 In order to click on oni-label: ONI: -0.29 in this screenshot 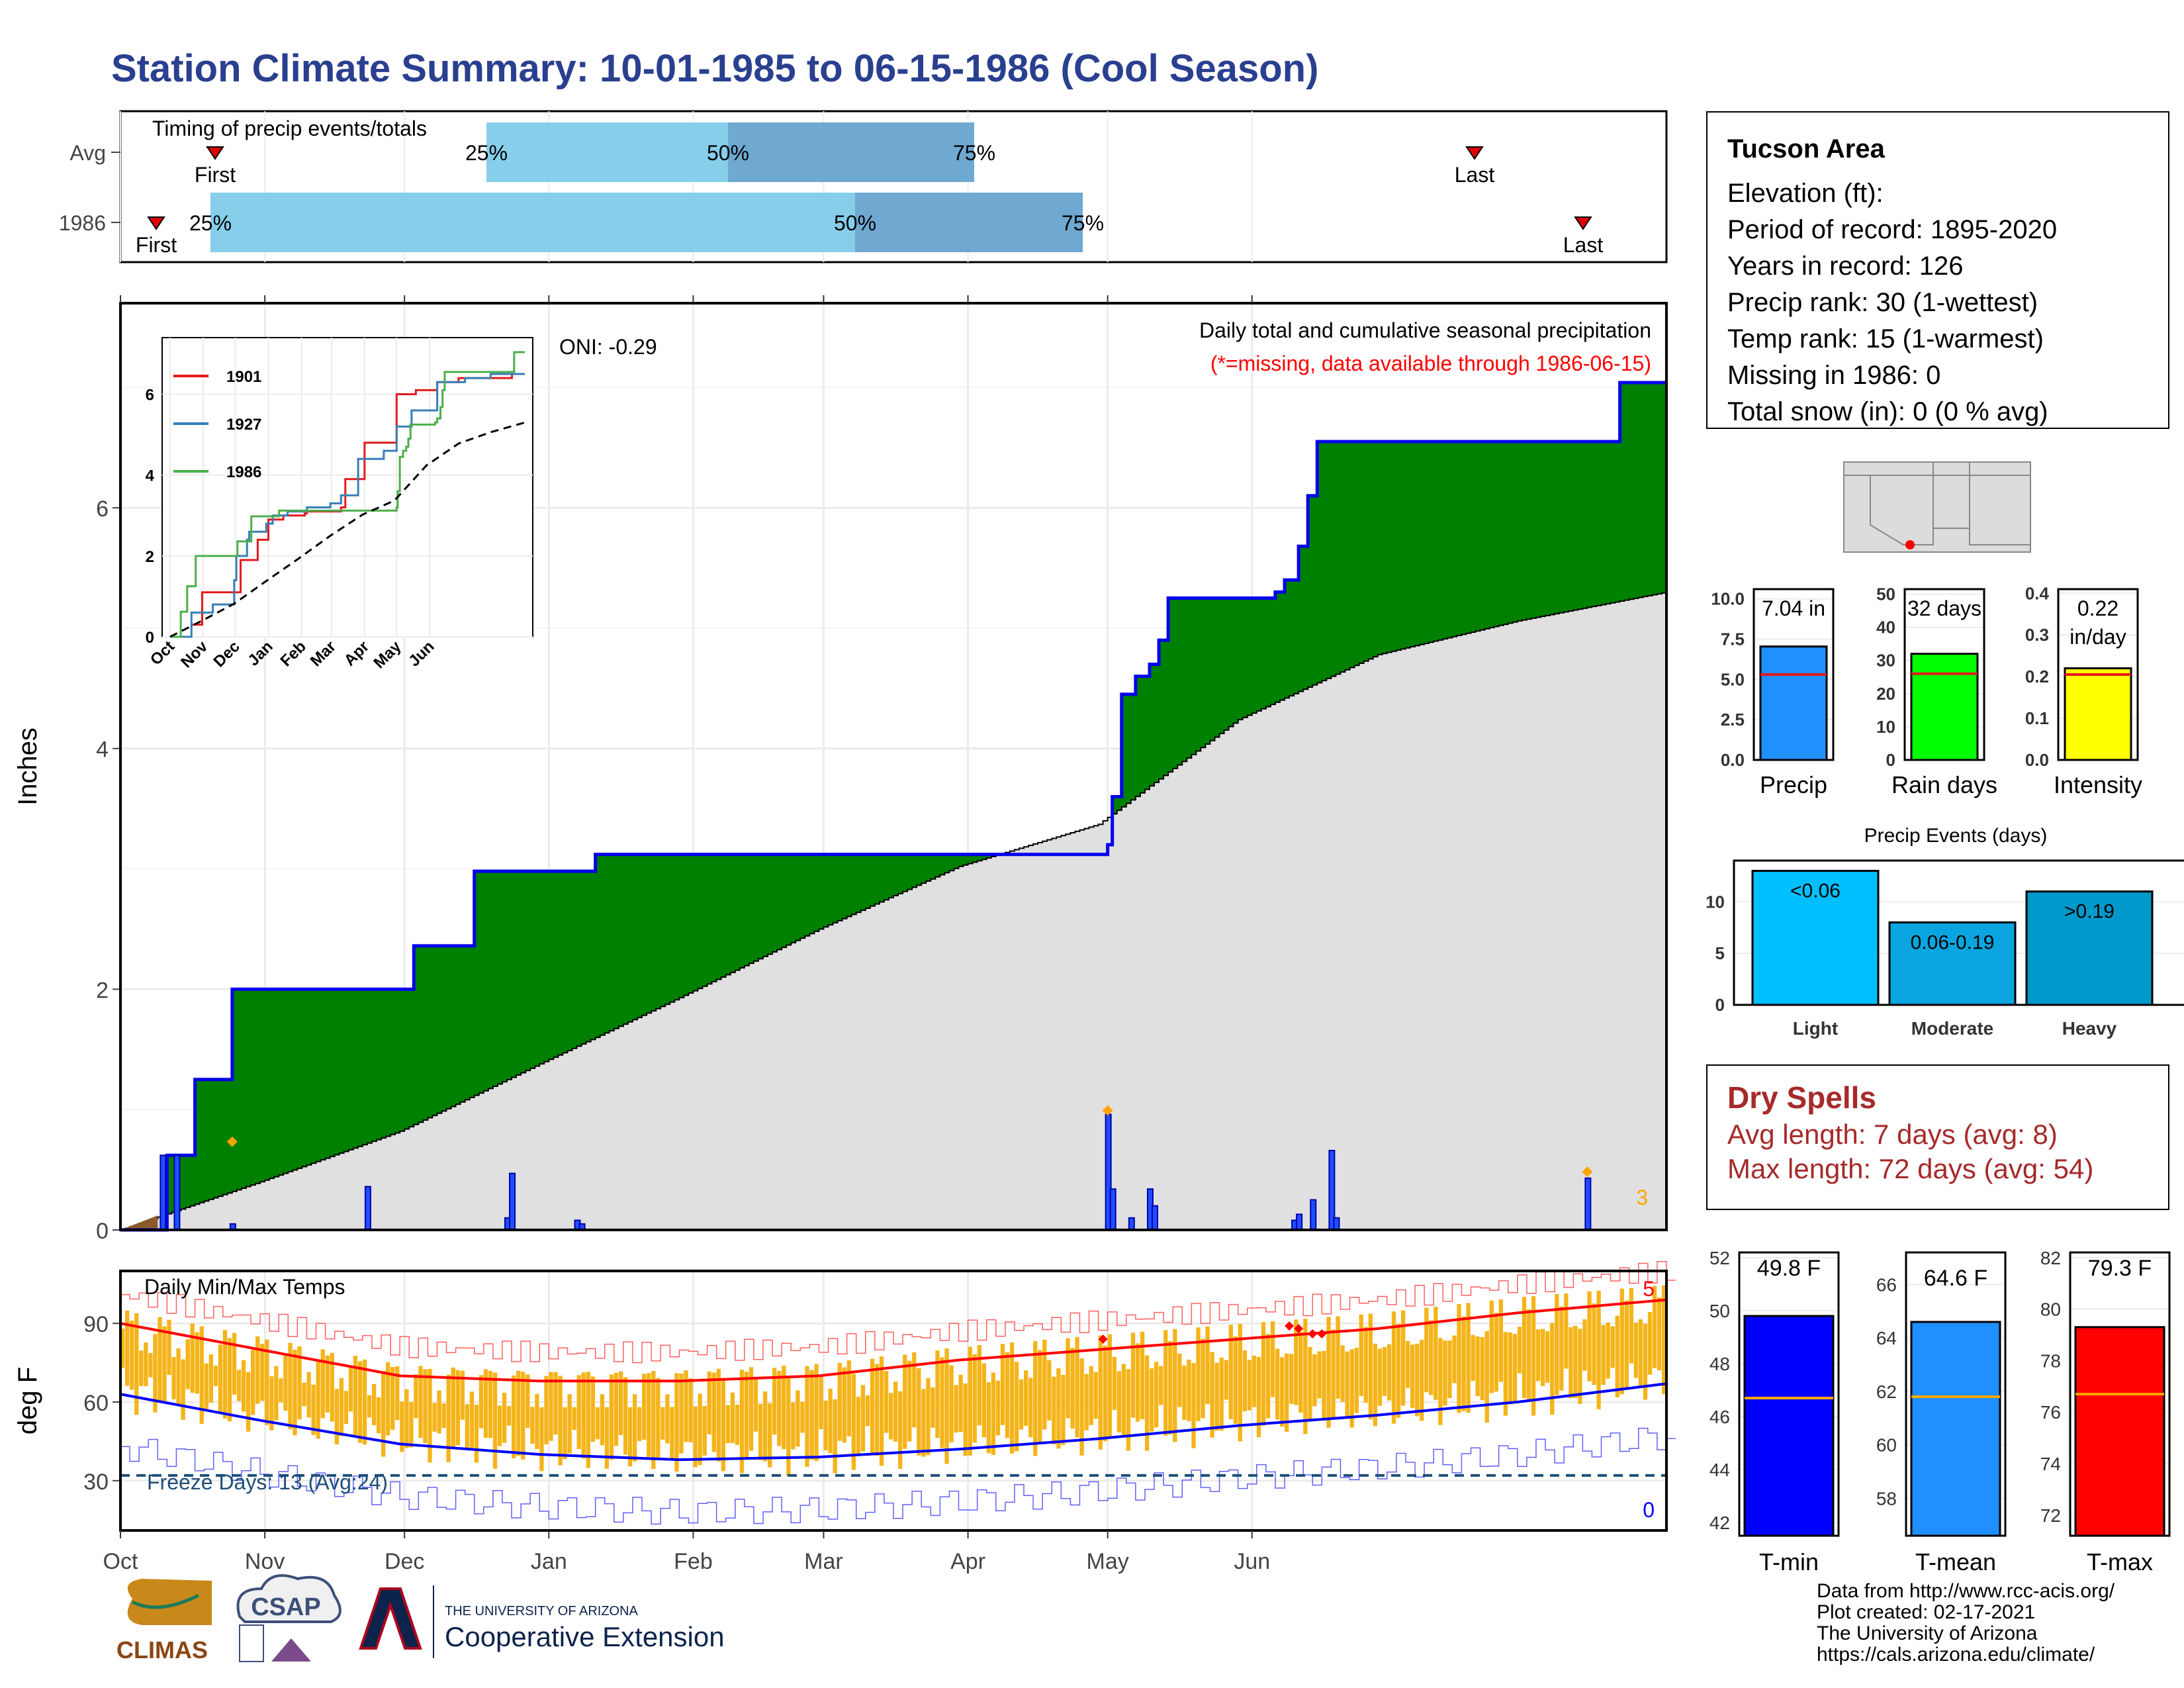, I will do `click(608, 347)`.